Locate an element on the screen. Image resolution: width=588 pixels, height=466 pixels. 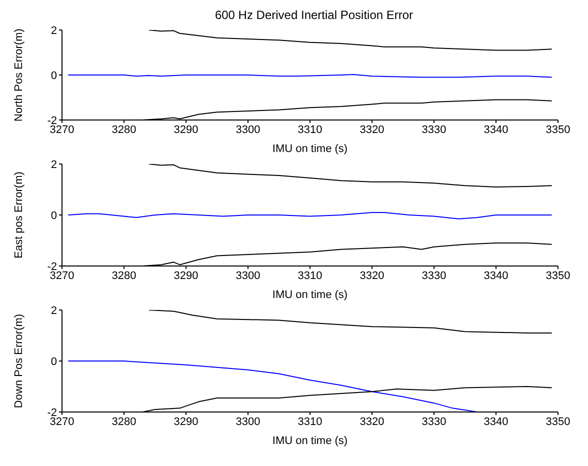
chart-title: 600 Hz Derived Inertial Position Error is located at coordinates (314, 16).